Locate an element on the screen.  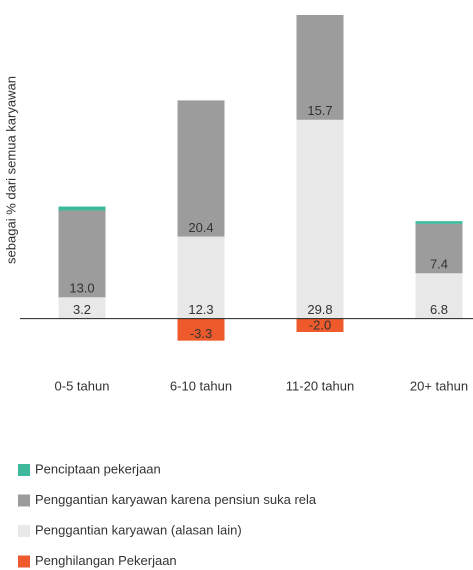
x-tick-label: 0-5 tahun is located at coordinates (82, 385).